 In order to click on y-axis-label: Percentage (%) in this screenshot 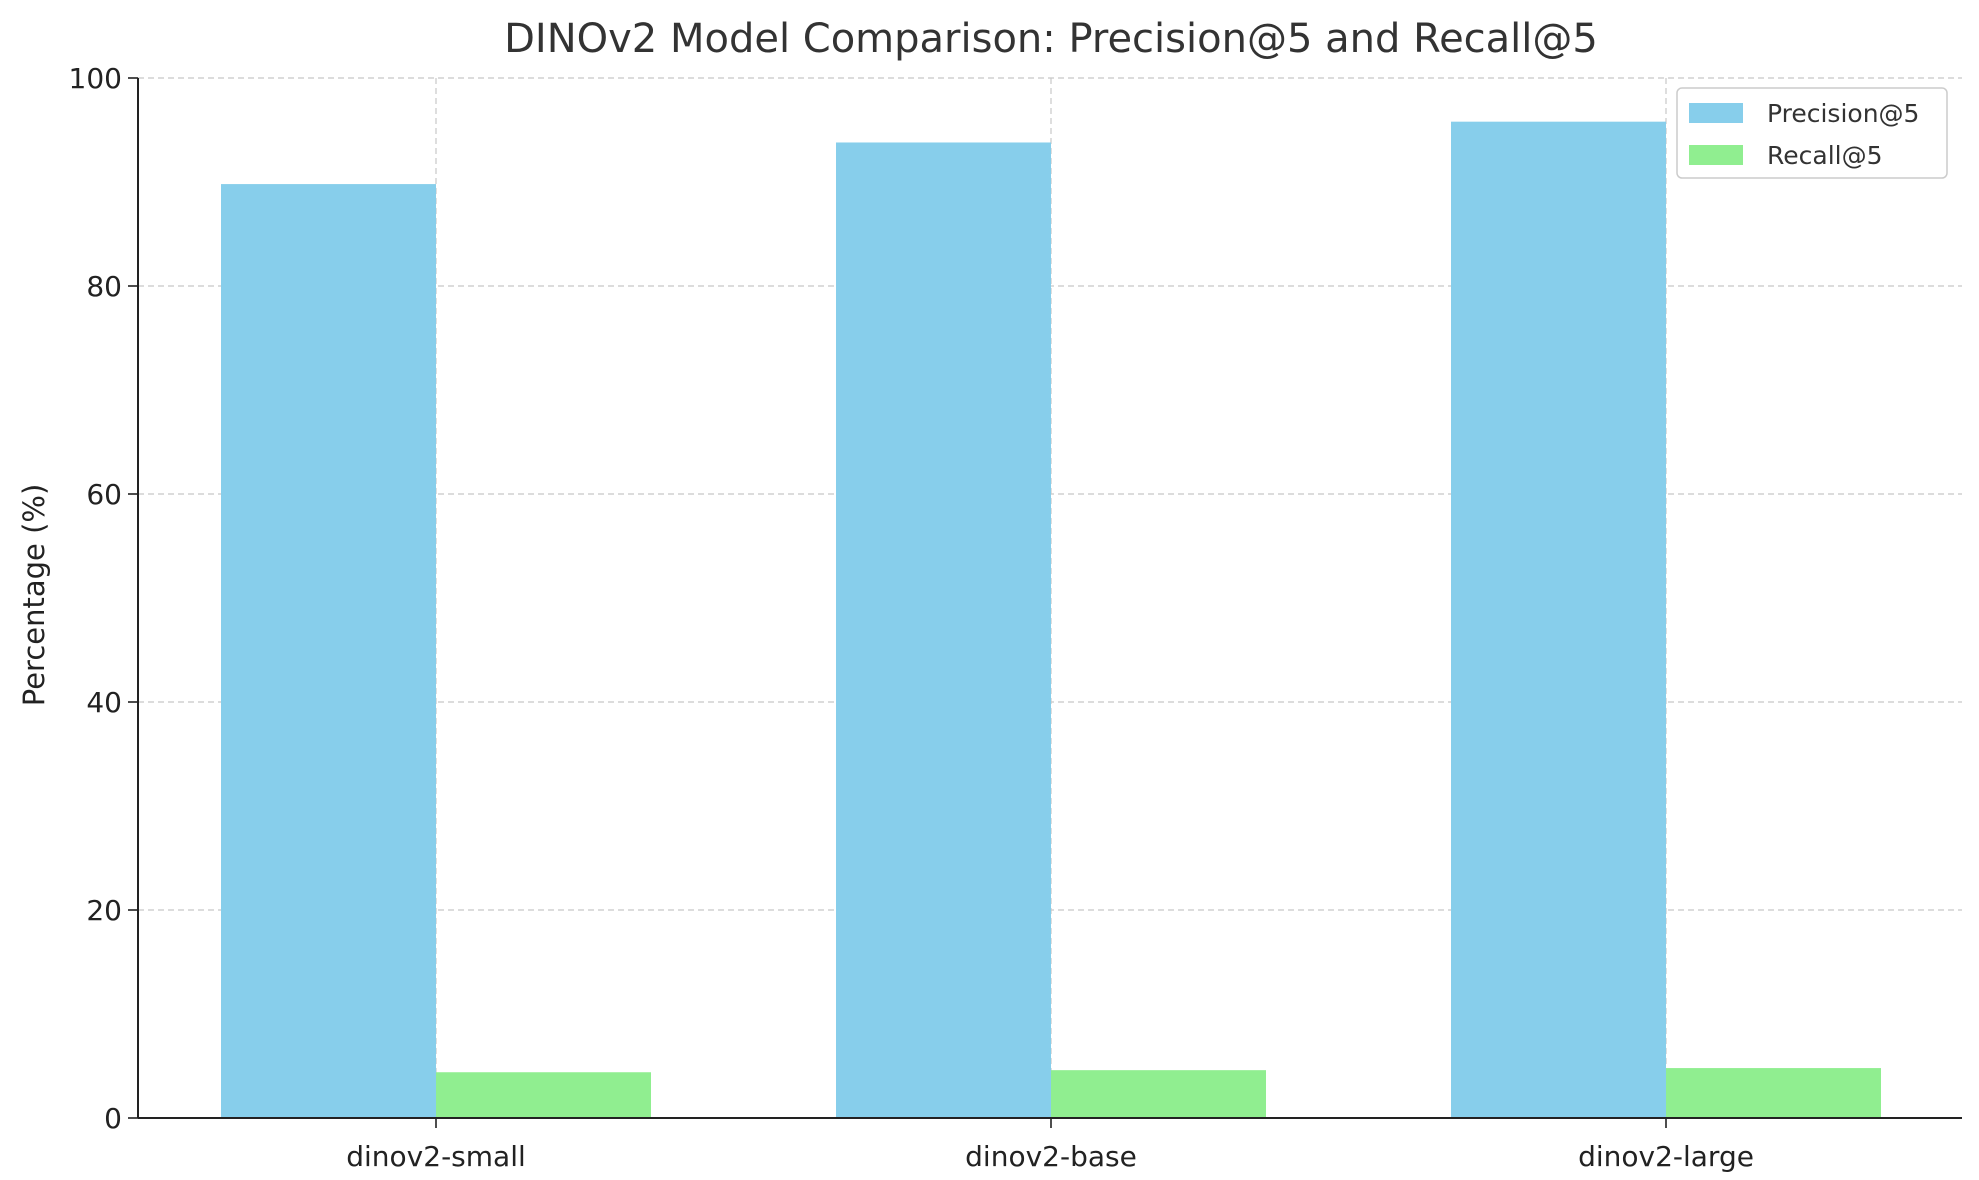, I will do `click(34, 595)`.